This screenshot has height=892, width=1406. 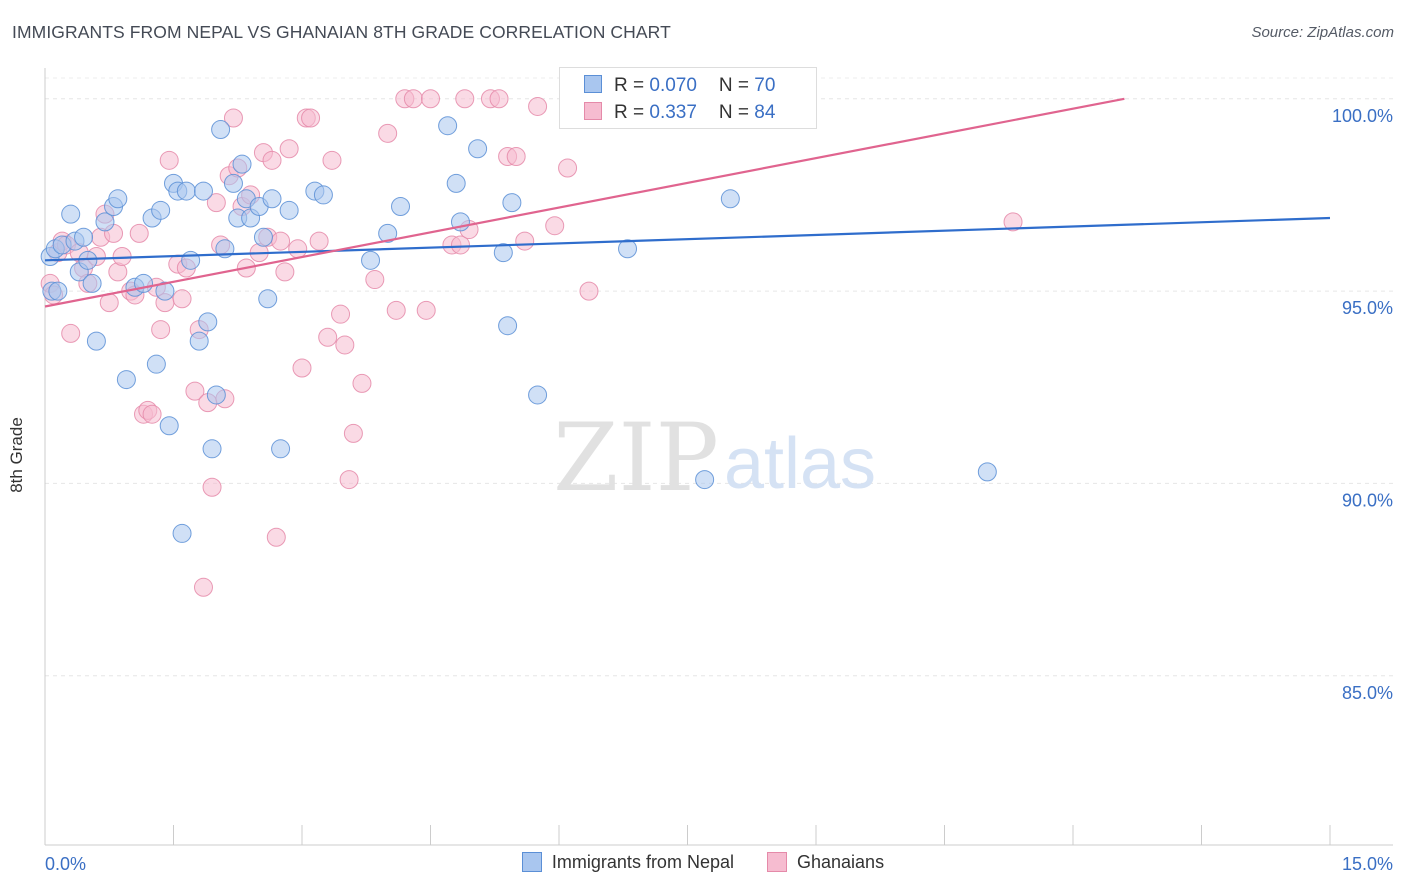 What do you see at coordinates (1367, 500) in the screenshot?
I see `y-tick-label: 90.0%` at bounding box center [1367, 500].